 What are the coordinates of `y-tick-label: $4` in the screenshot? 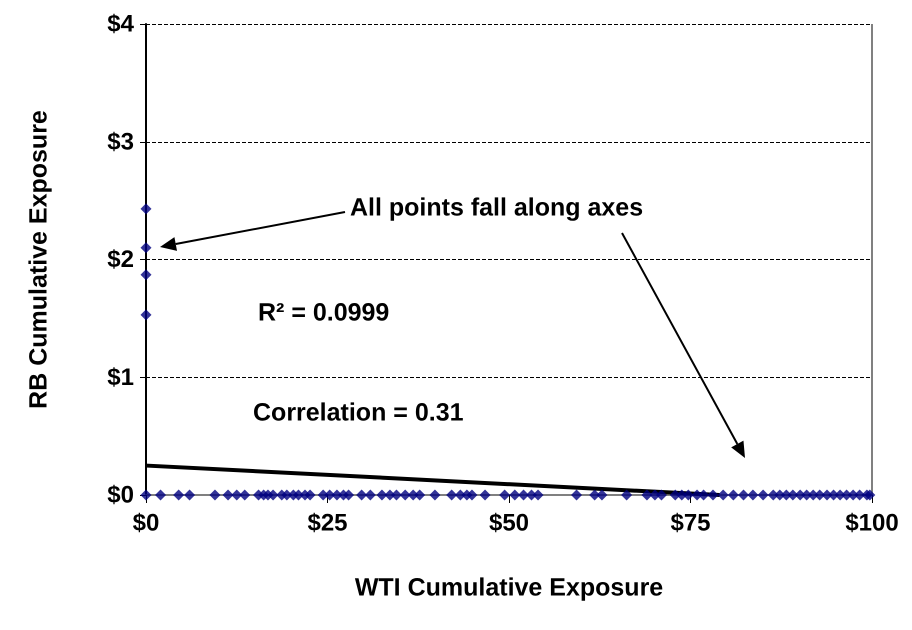 It's located at (121, 24).